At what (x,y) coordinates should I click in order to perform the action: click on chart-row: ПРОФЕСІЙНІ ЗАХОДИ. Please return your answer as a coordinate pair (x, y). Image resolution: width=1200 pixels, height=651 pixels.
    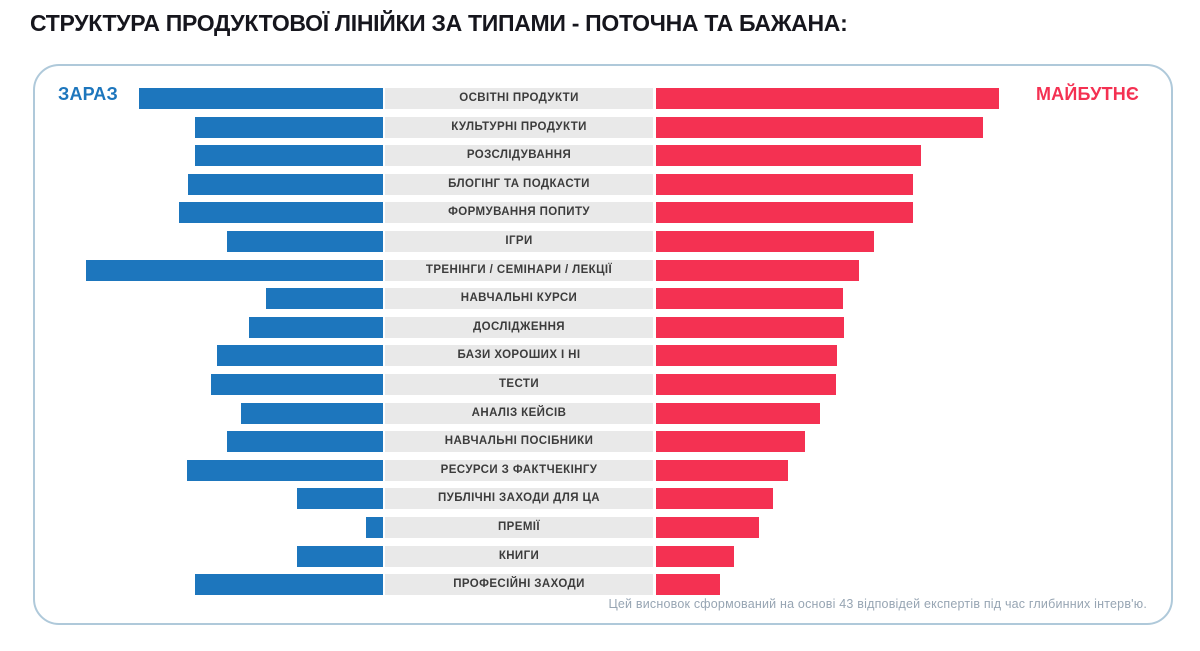
    Looking at the image, I should click on (603, 585).